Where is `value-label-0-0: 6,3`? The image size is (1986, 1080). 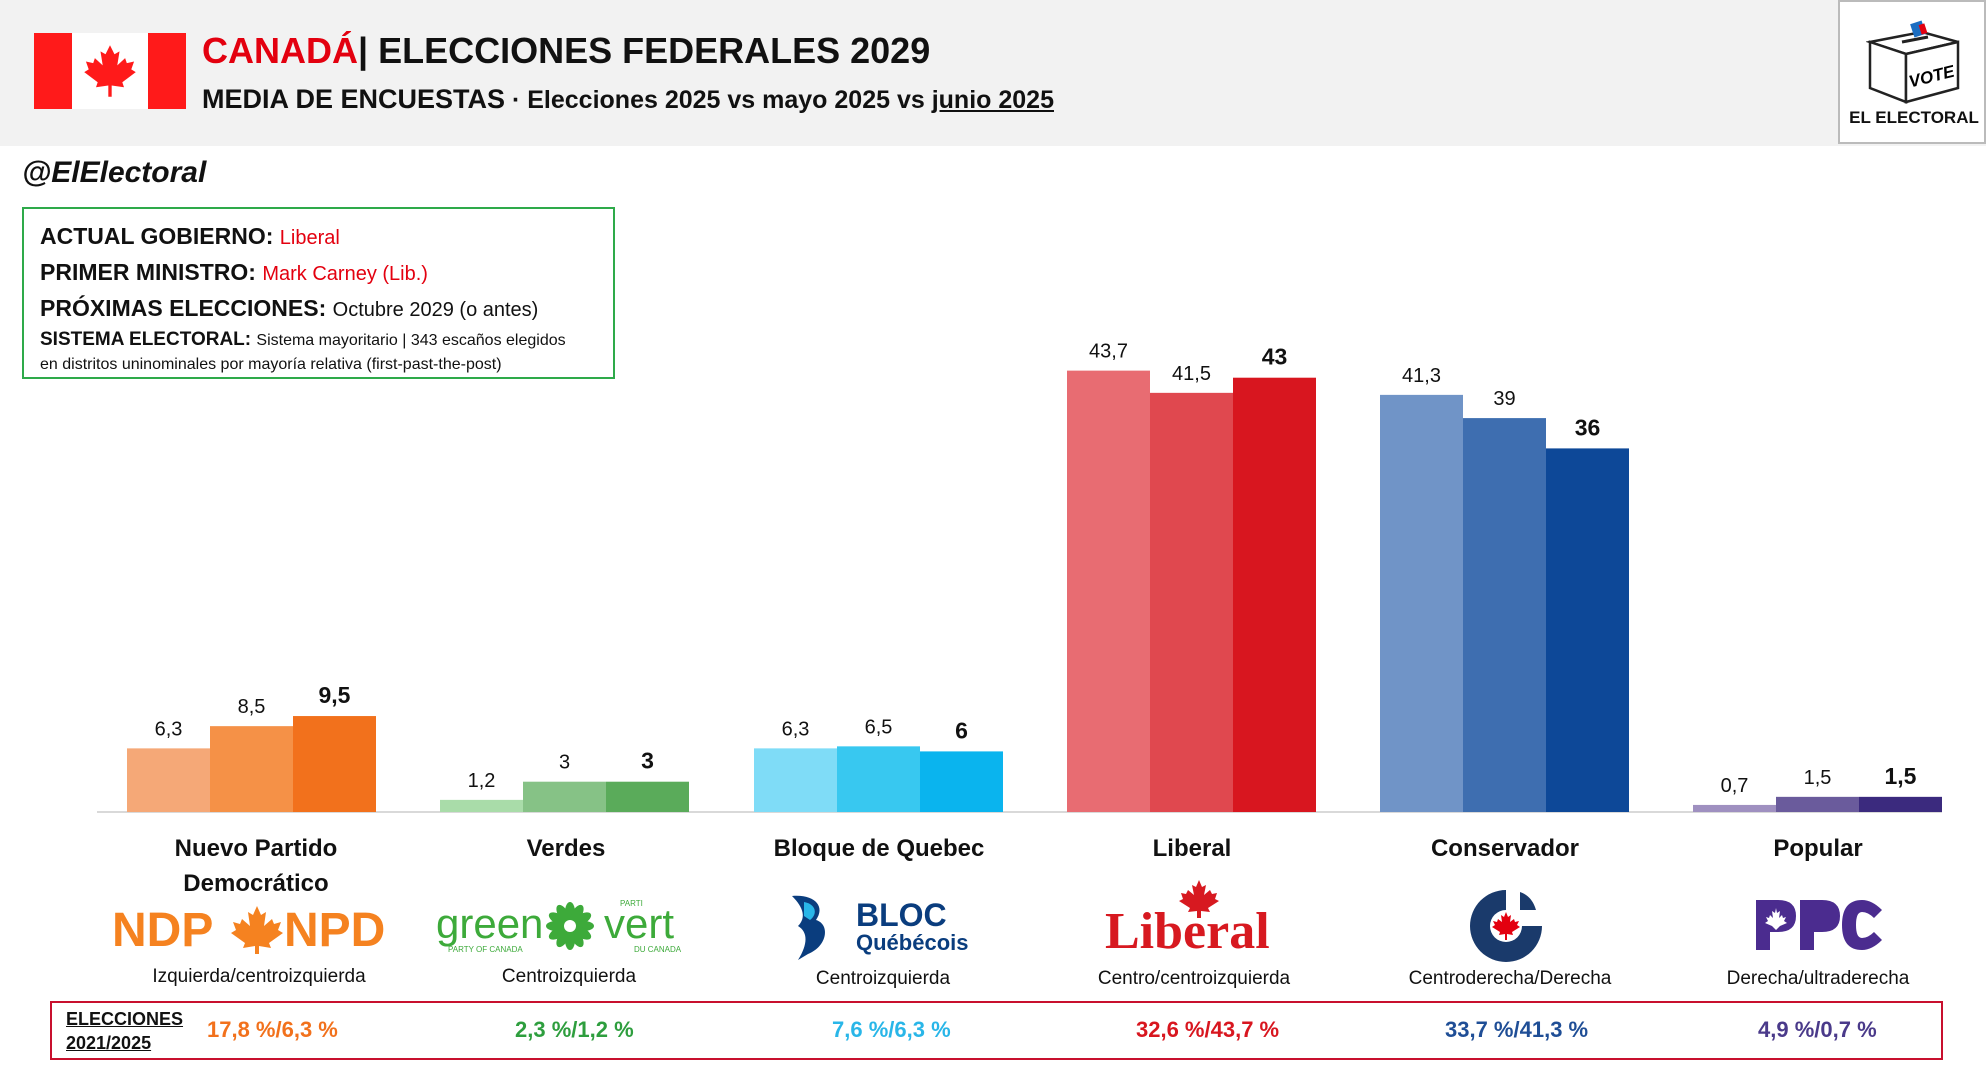
value-label-0-0: 6,3 is located at coordinates (169, 729).